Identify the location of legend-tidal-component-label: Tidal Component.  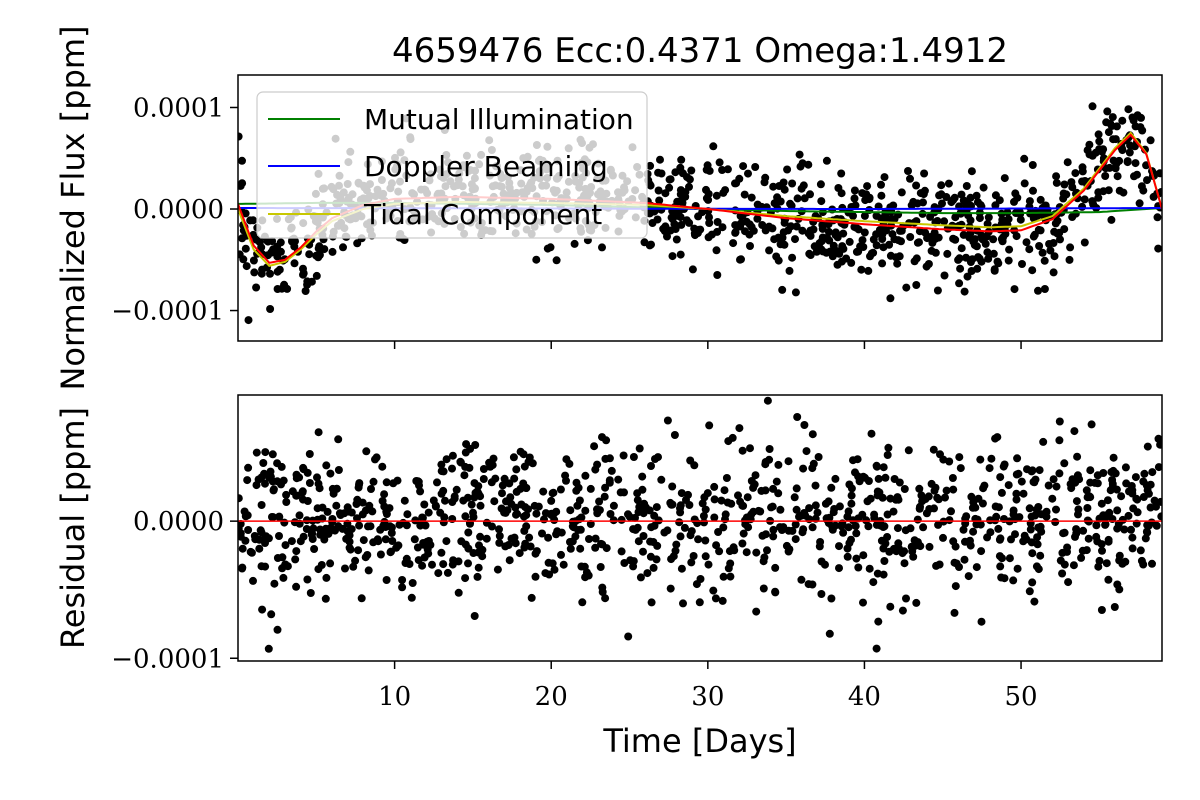
(482, 214).